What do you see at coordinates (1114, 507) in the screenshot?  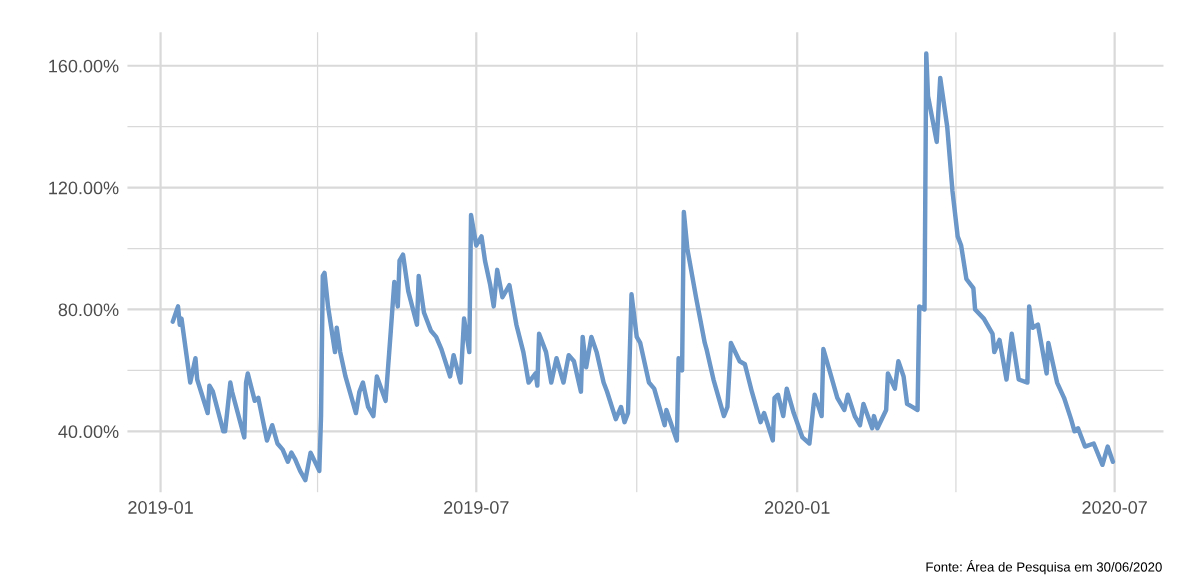 I see `x-tick-label: 2020-07` at bounding box center [1114, 507].